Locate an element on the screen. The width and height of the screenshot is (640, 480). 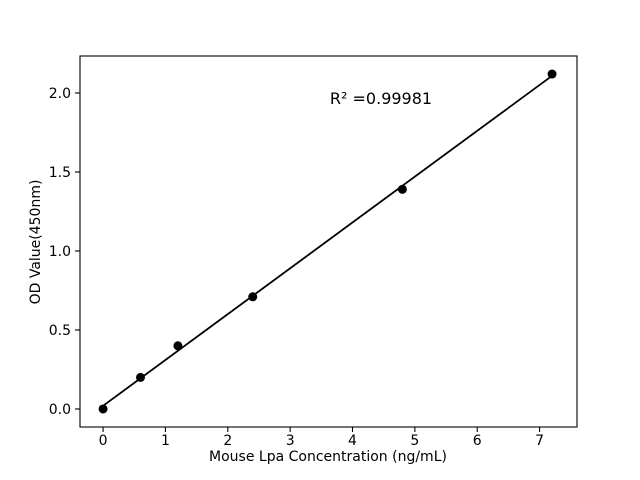
x-tick-label: 4 is located at coordinates (352, 441).